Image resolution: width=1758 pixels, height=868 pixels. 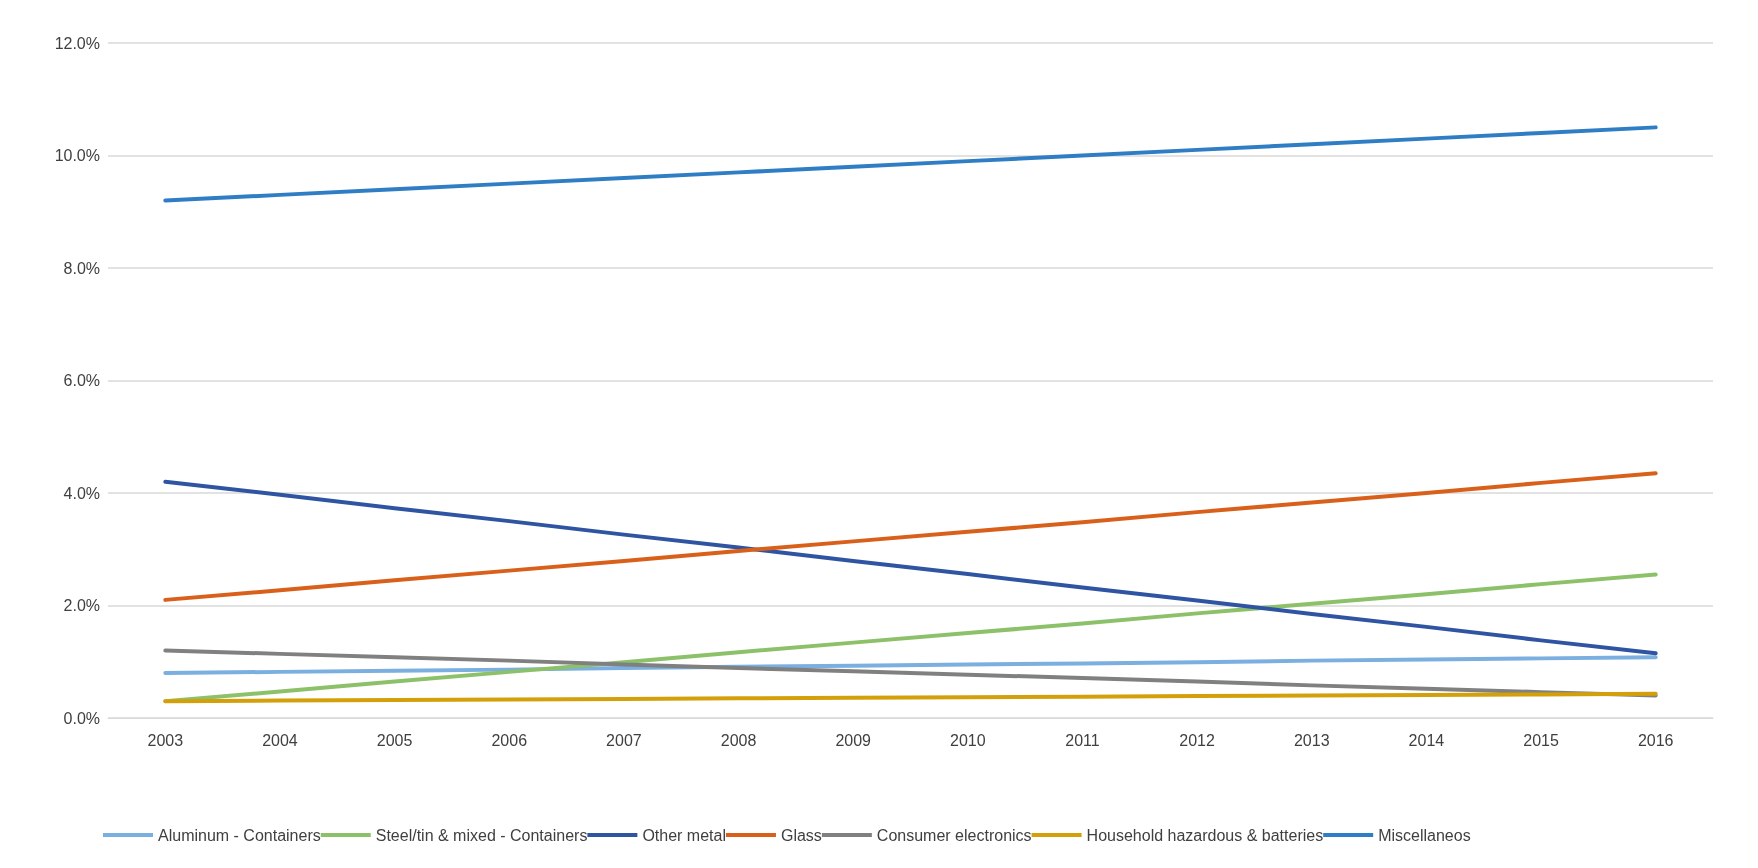 What do you see at coordinates (509, 740) in the screenshot?
I see `x-tick-label: 2006` at bounding box center [509, 740].